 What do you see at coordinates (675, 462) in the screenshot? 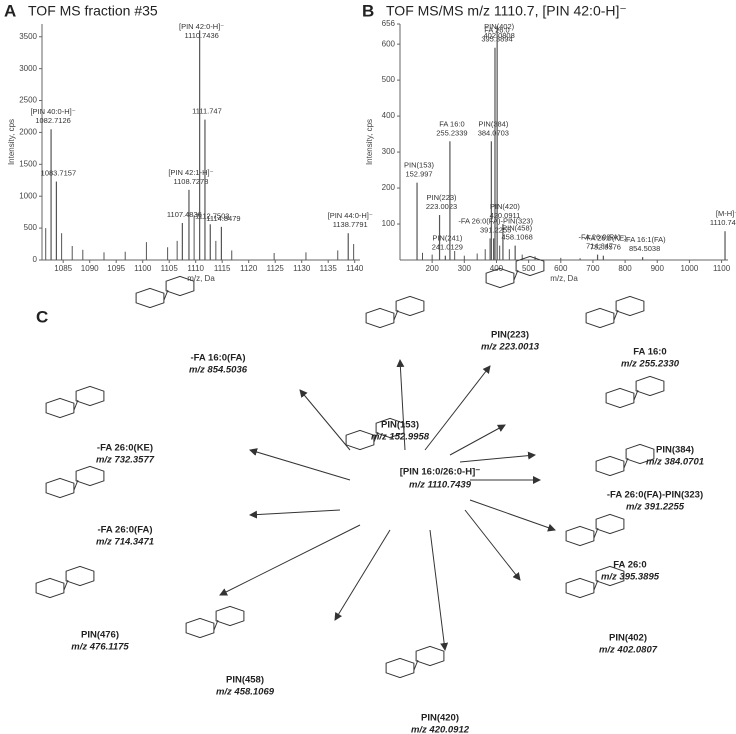
I see `fragment-mz: m/z 384.0701` at bounding box center [675, 462].